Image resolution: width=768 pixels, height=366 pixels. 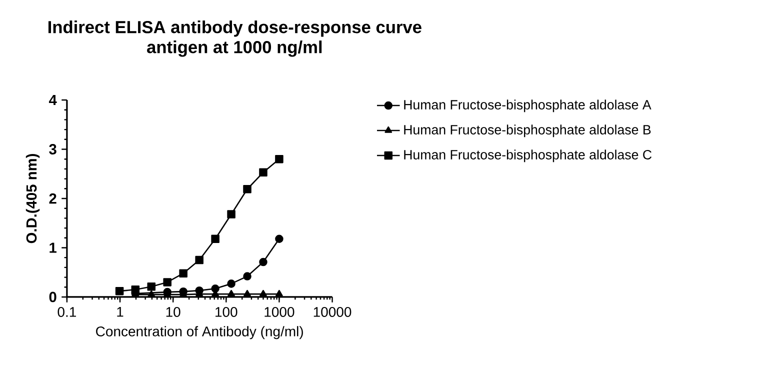 I want to click on chart-title: Indirect ELISA antibody dose-response curve, so click(x=235, y=28).